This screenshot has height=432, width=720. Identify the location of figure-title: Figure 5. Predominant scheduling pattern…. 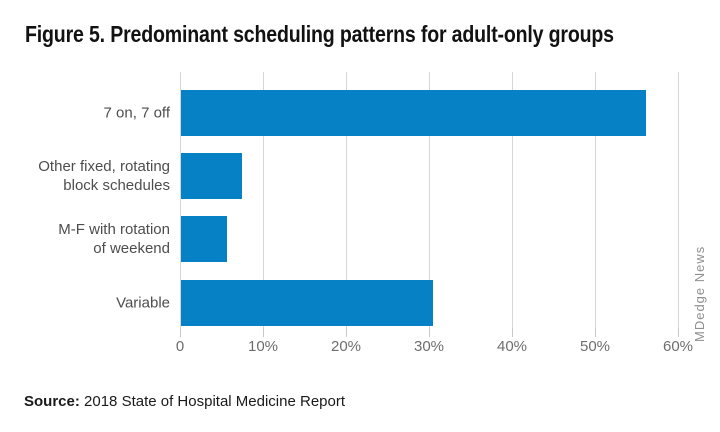
(319, 34).